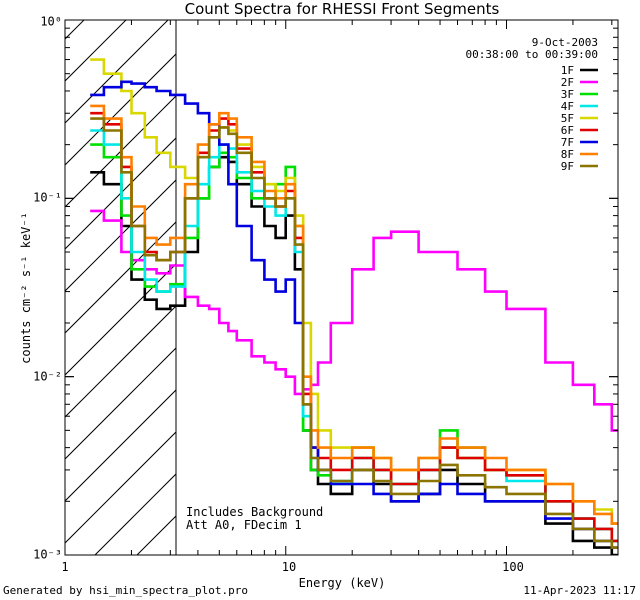 The height and width of the screenshot is (600, 640). I want to click on y-tick-label-1e0: 10⁰, so click(51, 22).